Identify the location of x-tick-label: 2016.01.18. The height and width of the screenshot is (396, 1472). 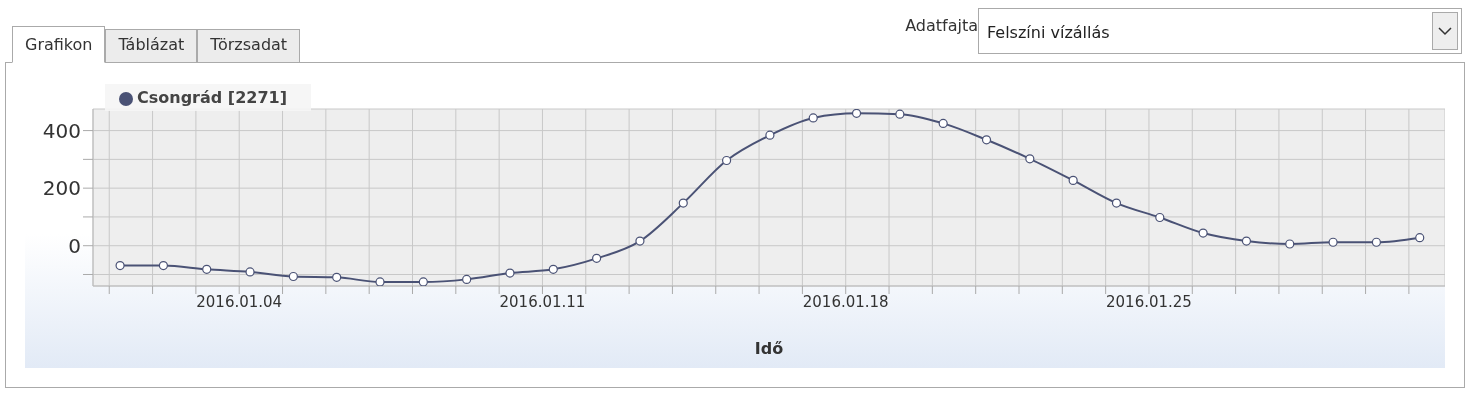
(845, 301).